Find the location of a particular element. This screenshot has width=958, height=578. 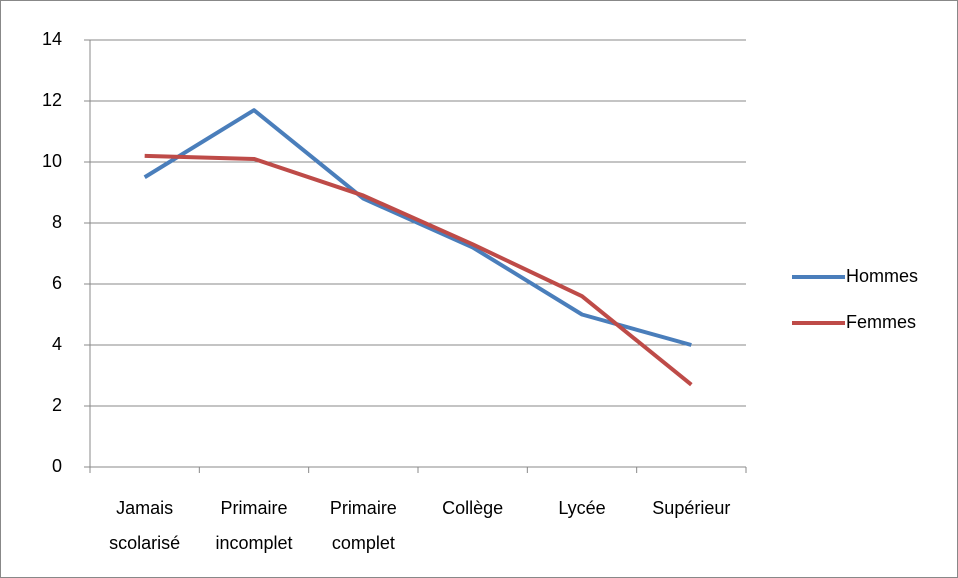

y-tick-label: 14 is located at coordinates (52, 39).